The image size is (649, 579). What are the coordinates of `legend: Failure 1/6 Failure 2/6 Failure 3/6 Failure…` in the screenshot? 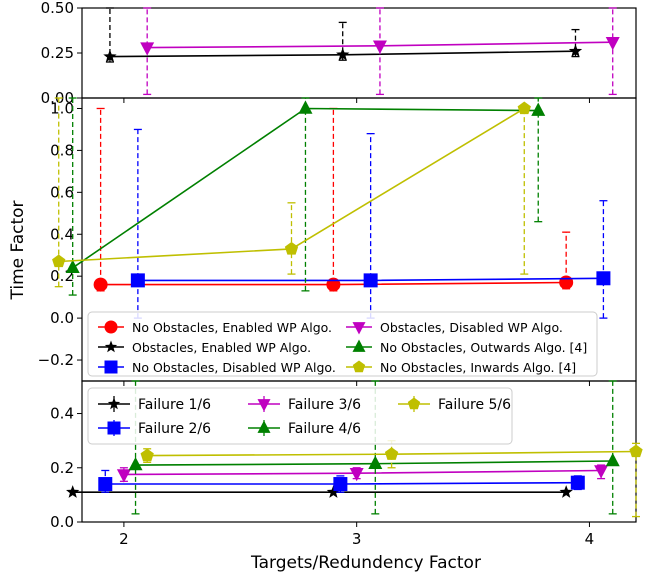 It's located at (300, 416).